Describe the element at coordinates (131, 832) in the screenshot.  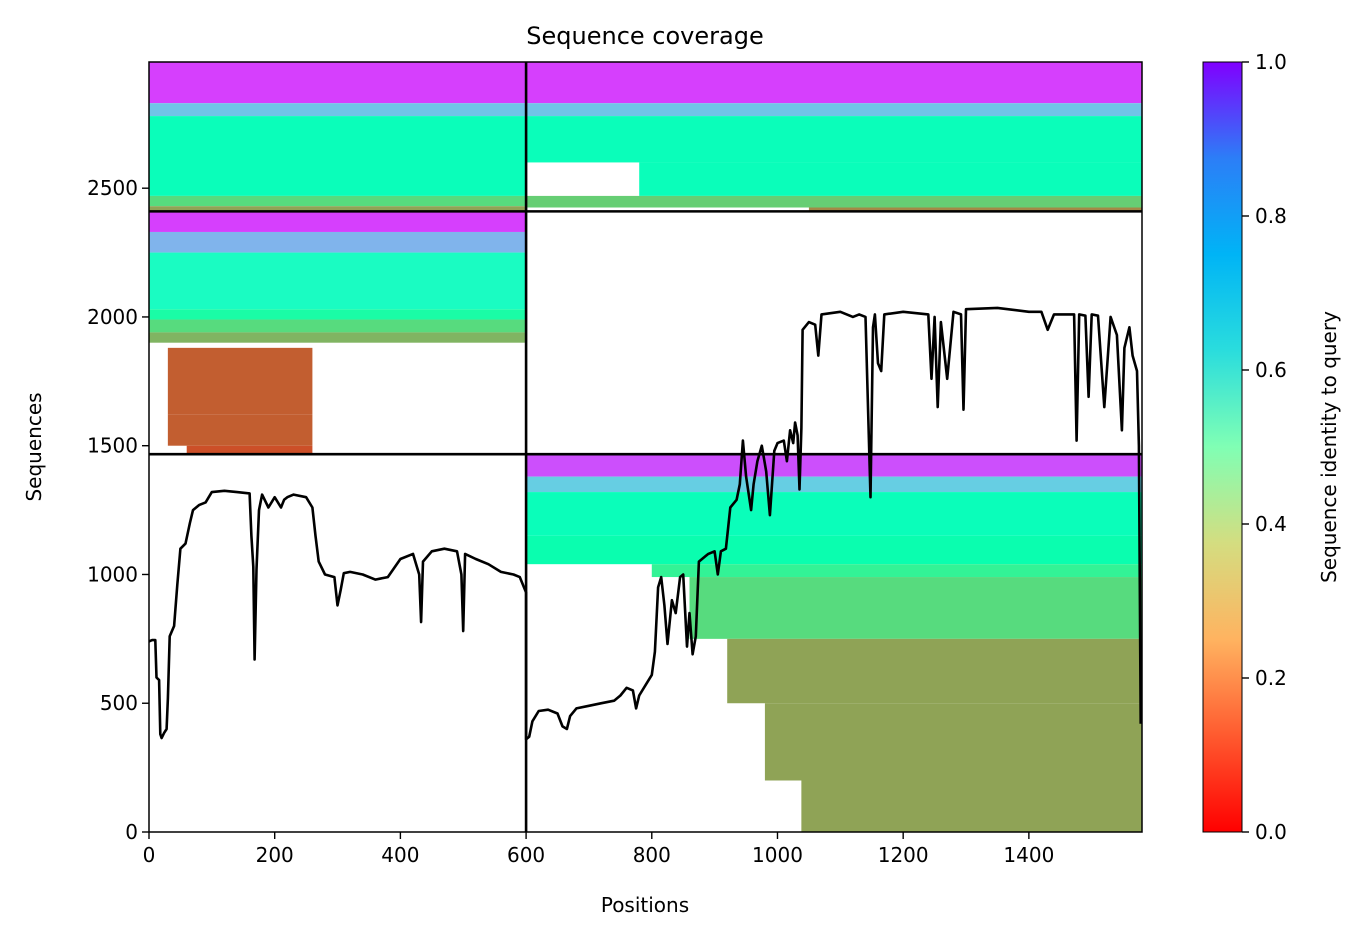
I see `y-tick-label: 0` at that location.